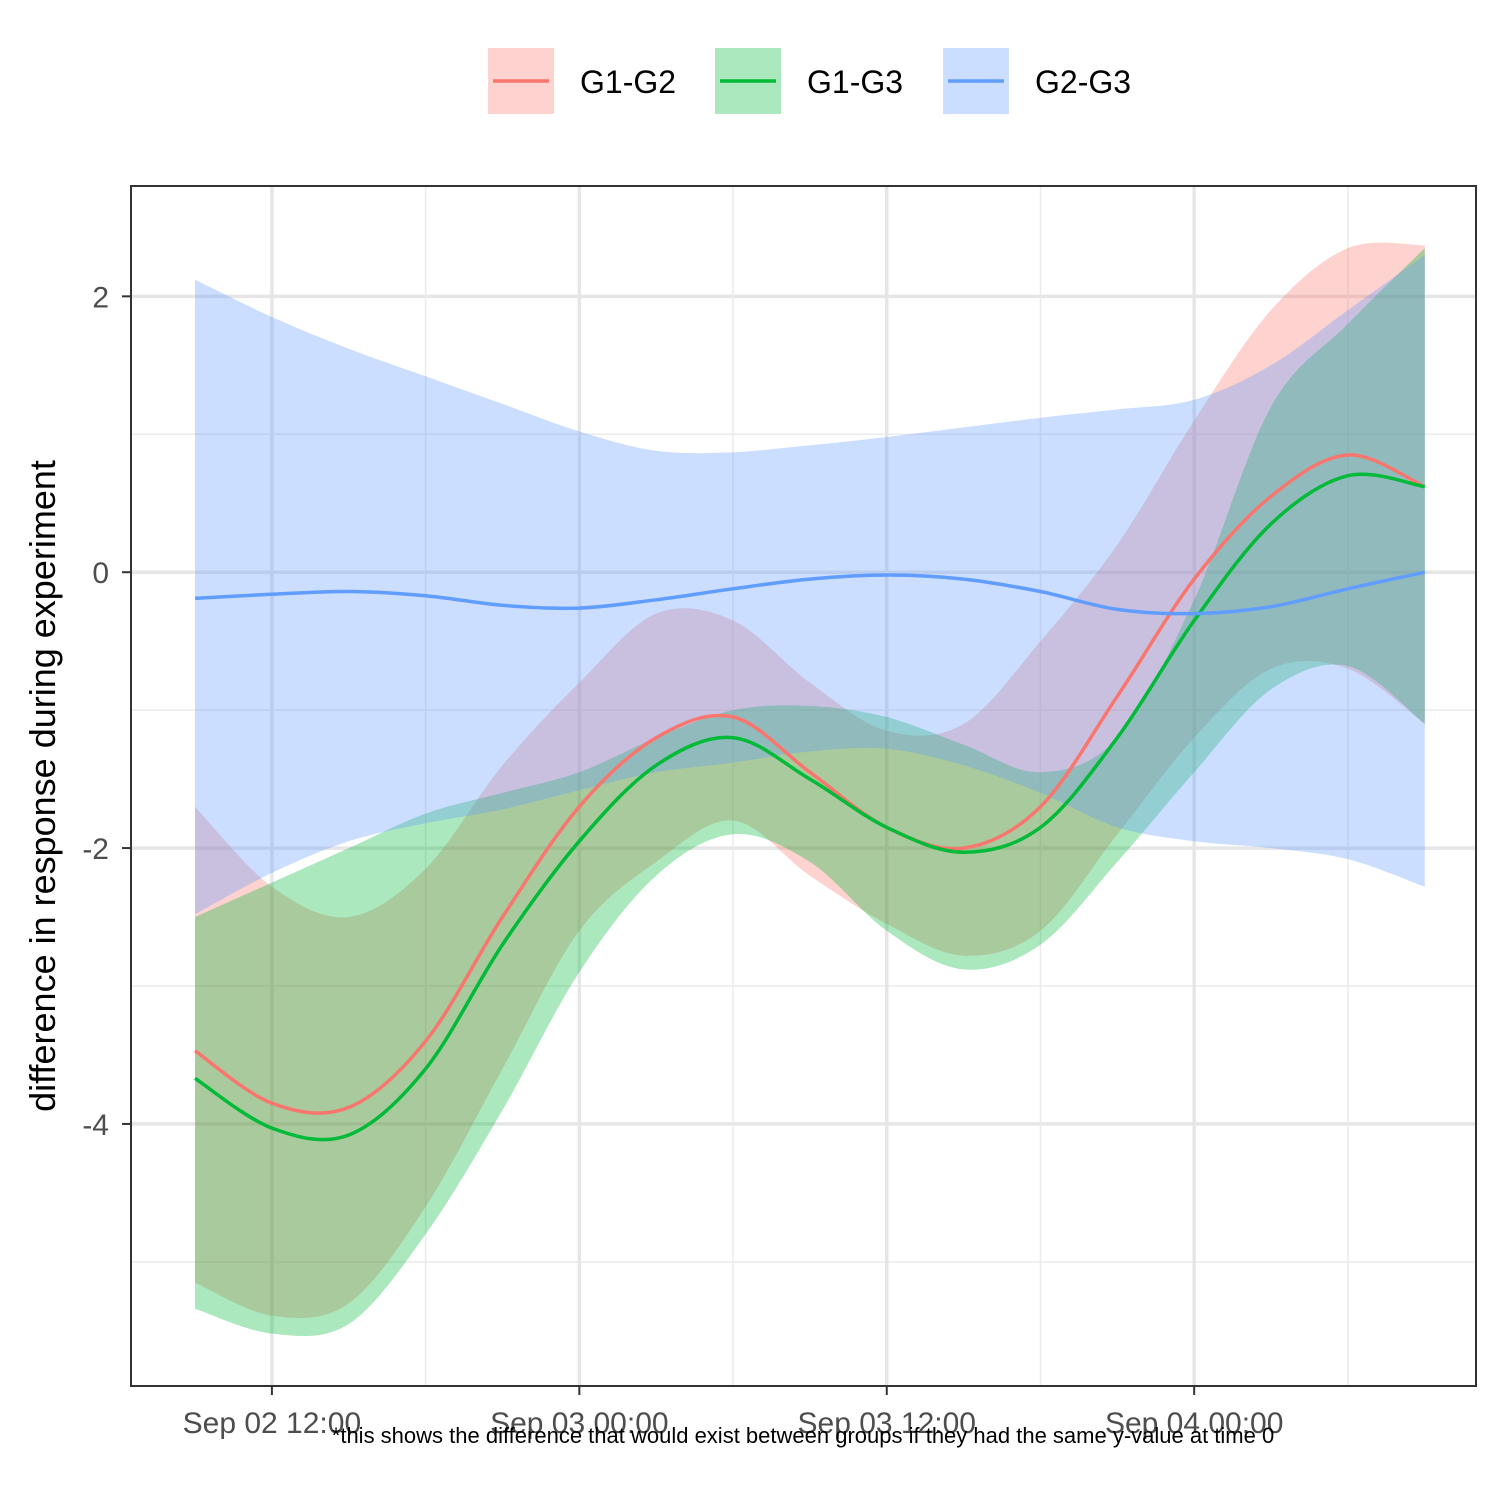 This screenshot has height=1500, width=1500. Describe the element at coordinates (1194, 1423) in the screenshot. I see `x-tick-label: Sep 04 00:00` at that location.